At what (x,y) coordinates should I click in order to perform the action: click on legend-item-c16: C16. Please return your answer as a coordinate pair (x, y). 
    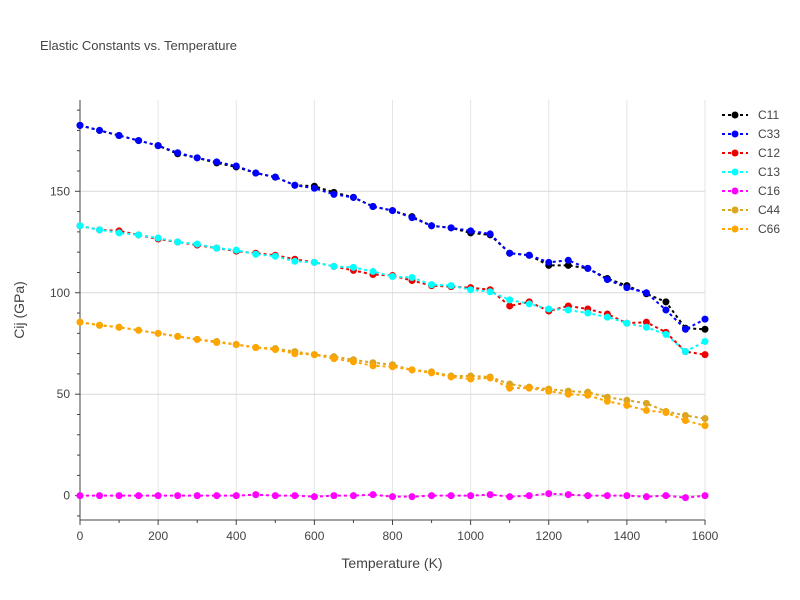
    Looking at the image, I should click on (751, 191).